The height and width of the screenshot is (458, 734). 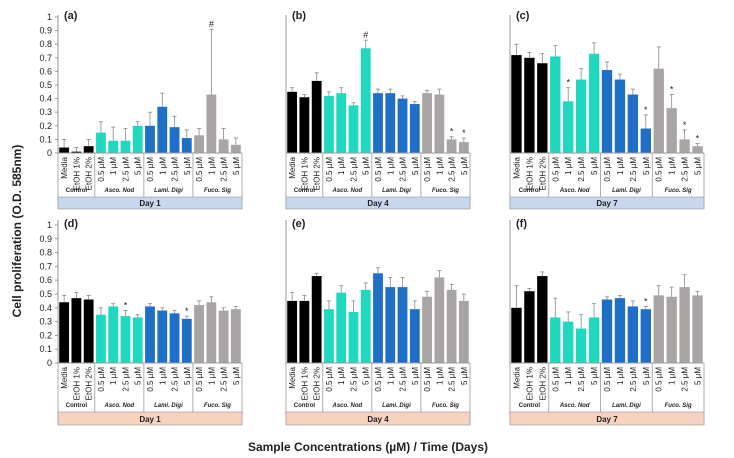 What do you see at coordinates (118, 406) in the screenshot?
I see `panel-d-group-label: Asco. Nod` at bounding box center [118, 406].